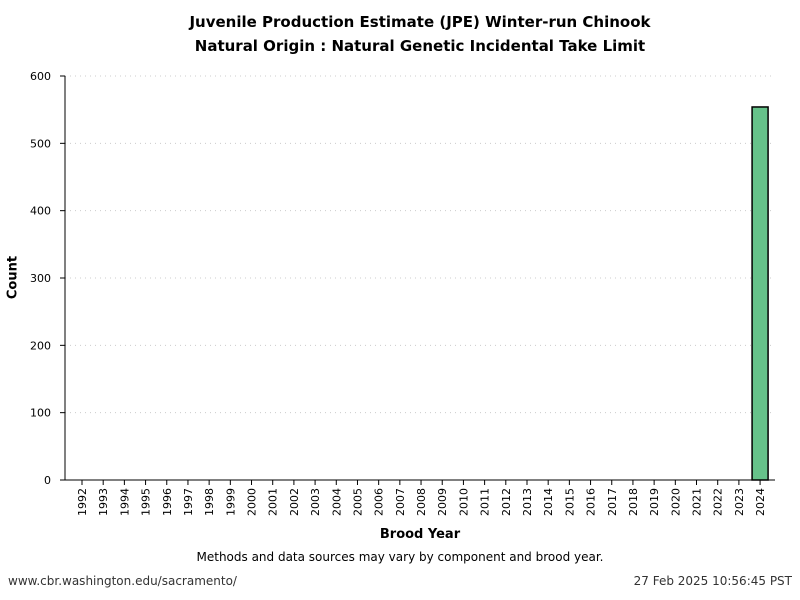 This screenshot has height=600, width=800. I want to click on y-tick-label: 400, so click(40, 211).